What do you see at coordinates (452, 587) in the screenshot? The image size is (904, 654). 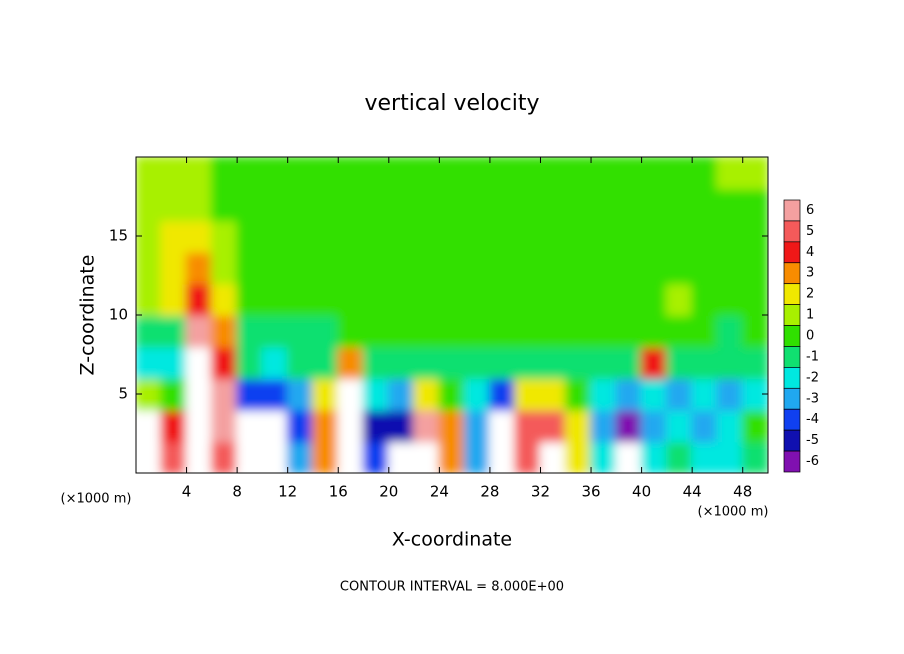 I see `footnote: CONTOUR INTERVAL = 8.000E+00` at bounding box center [452, 587].